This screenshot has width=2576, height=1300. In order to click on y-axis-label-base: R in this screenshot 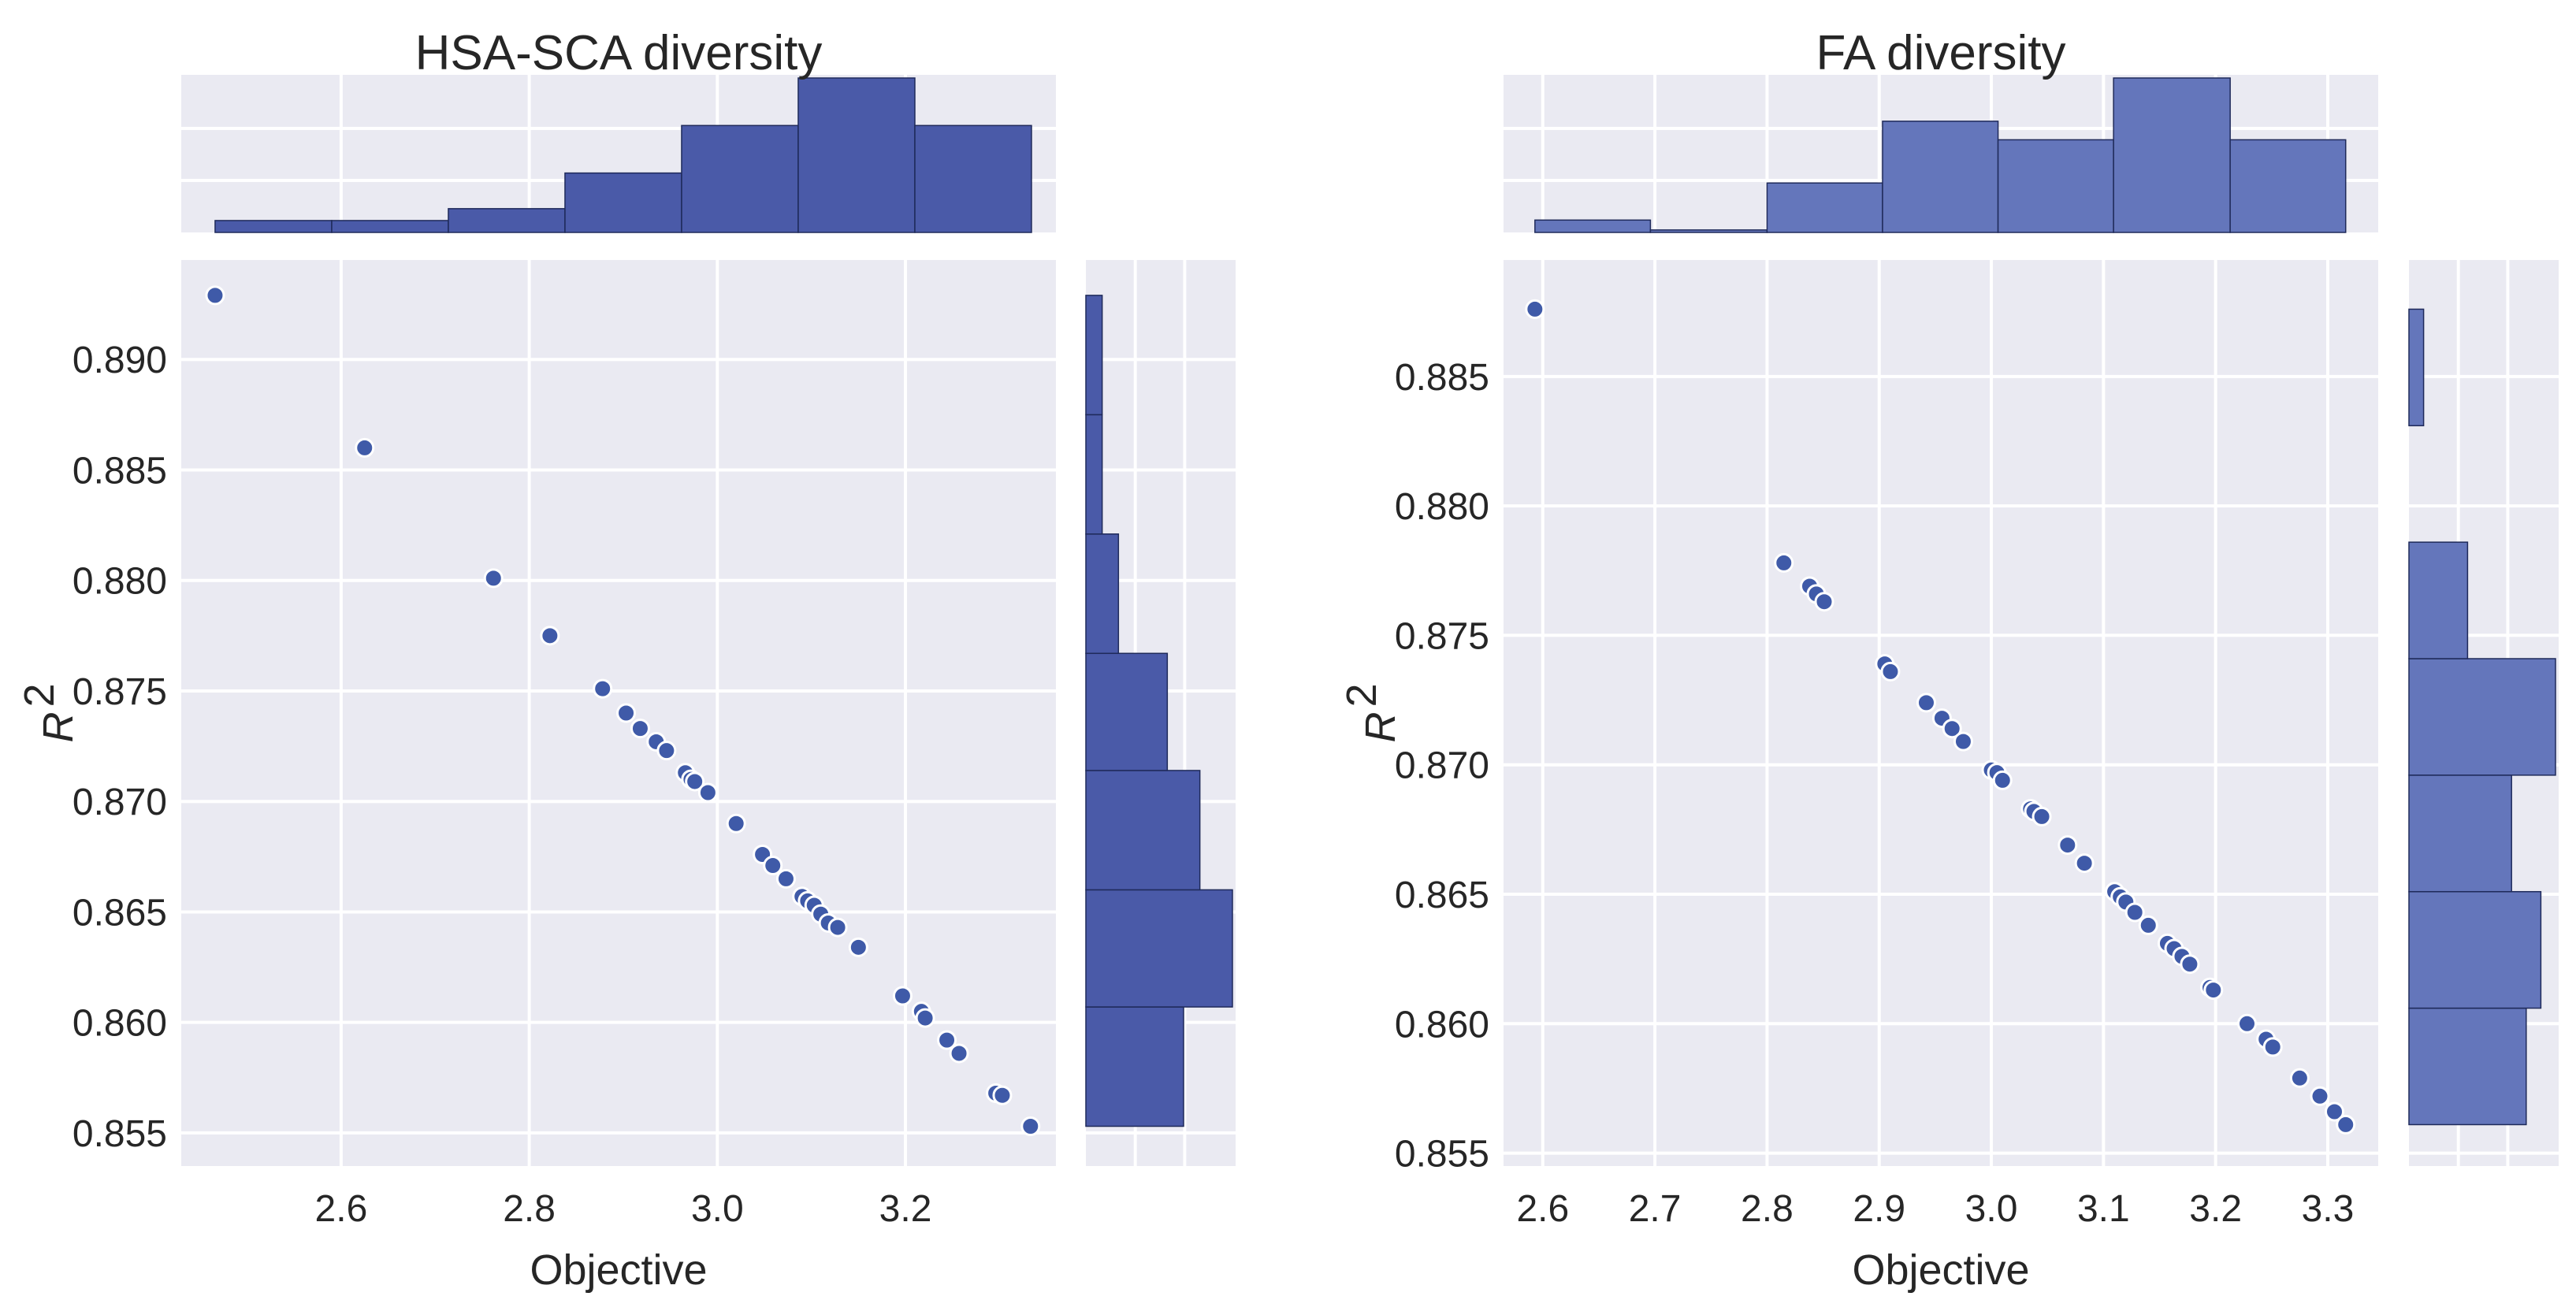, I will do `click(1380, 727)`.